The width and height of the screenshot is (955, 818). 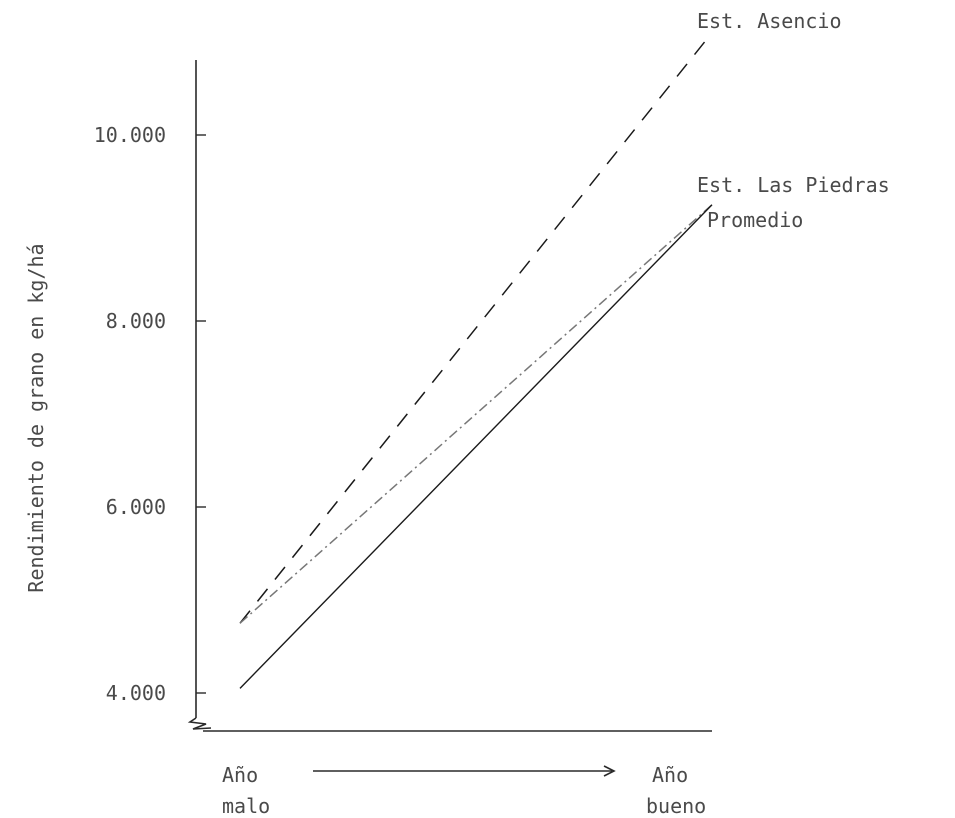 What do you see at coordinates (240, 775) in the screenshot?
I see `x-category-malo-line1: Año` at bounding box center [240, 775].